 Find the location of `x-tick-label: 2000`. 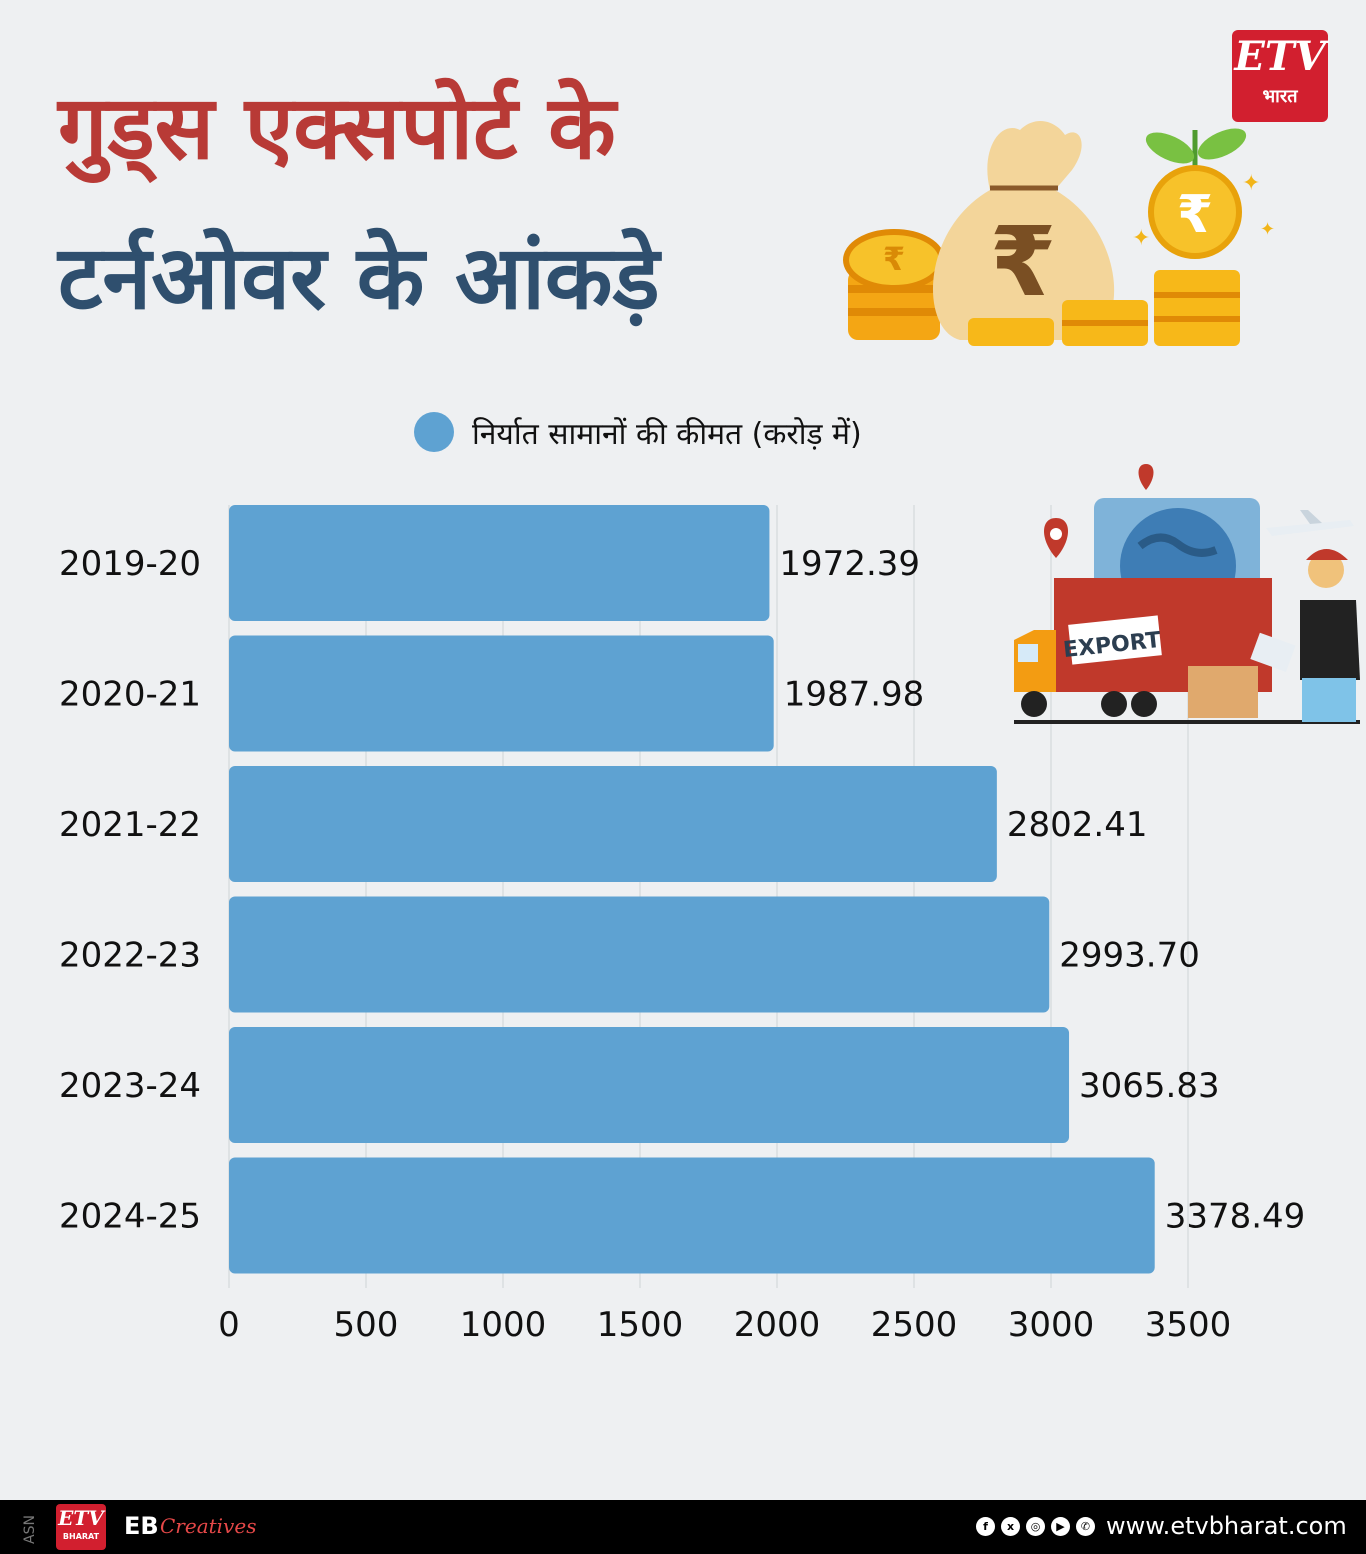

x-tick-label: 2000 is located at coordinates (777, 1325).